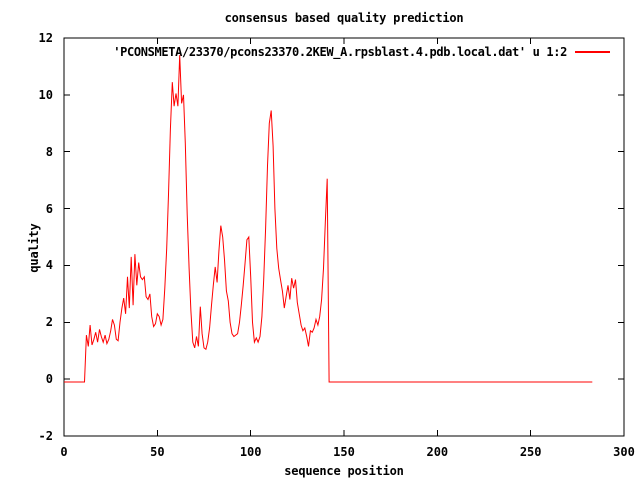 This screenshot has height=480, width=640. What do you see at coordinates (49, 379) in the screenshot?
I see `y-tick-label: 0` at bounding box center [49, 379].